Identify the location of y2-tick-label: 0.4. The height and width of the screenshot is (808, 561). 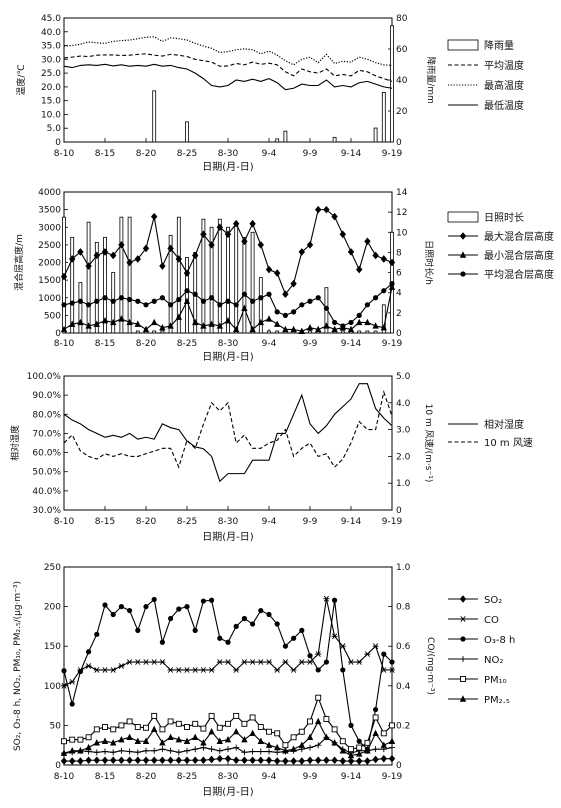
(403, 687).